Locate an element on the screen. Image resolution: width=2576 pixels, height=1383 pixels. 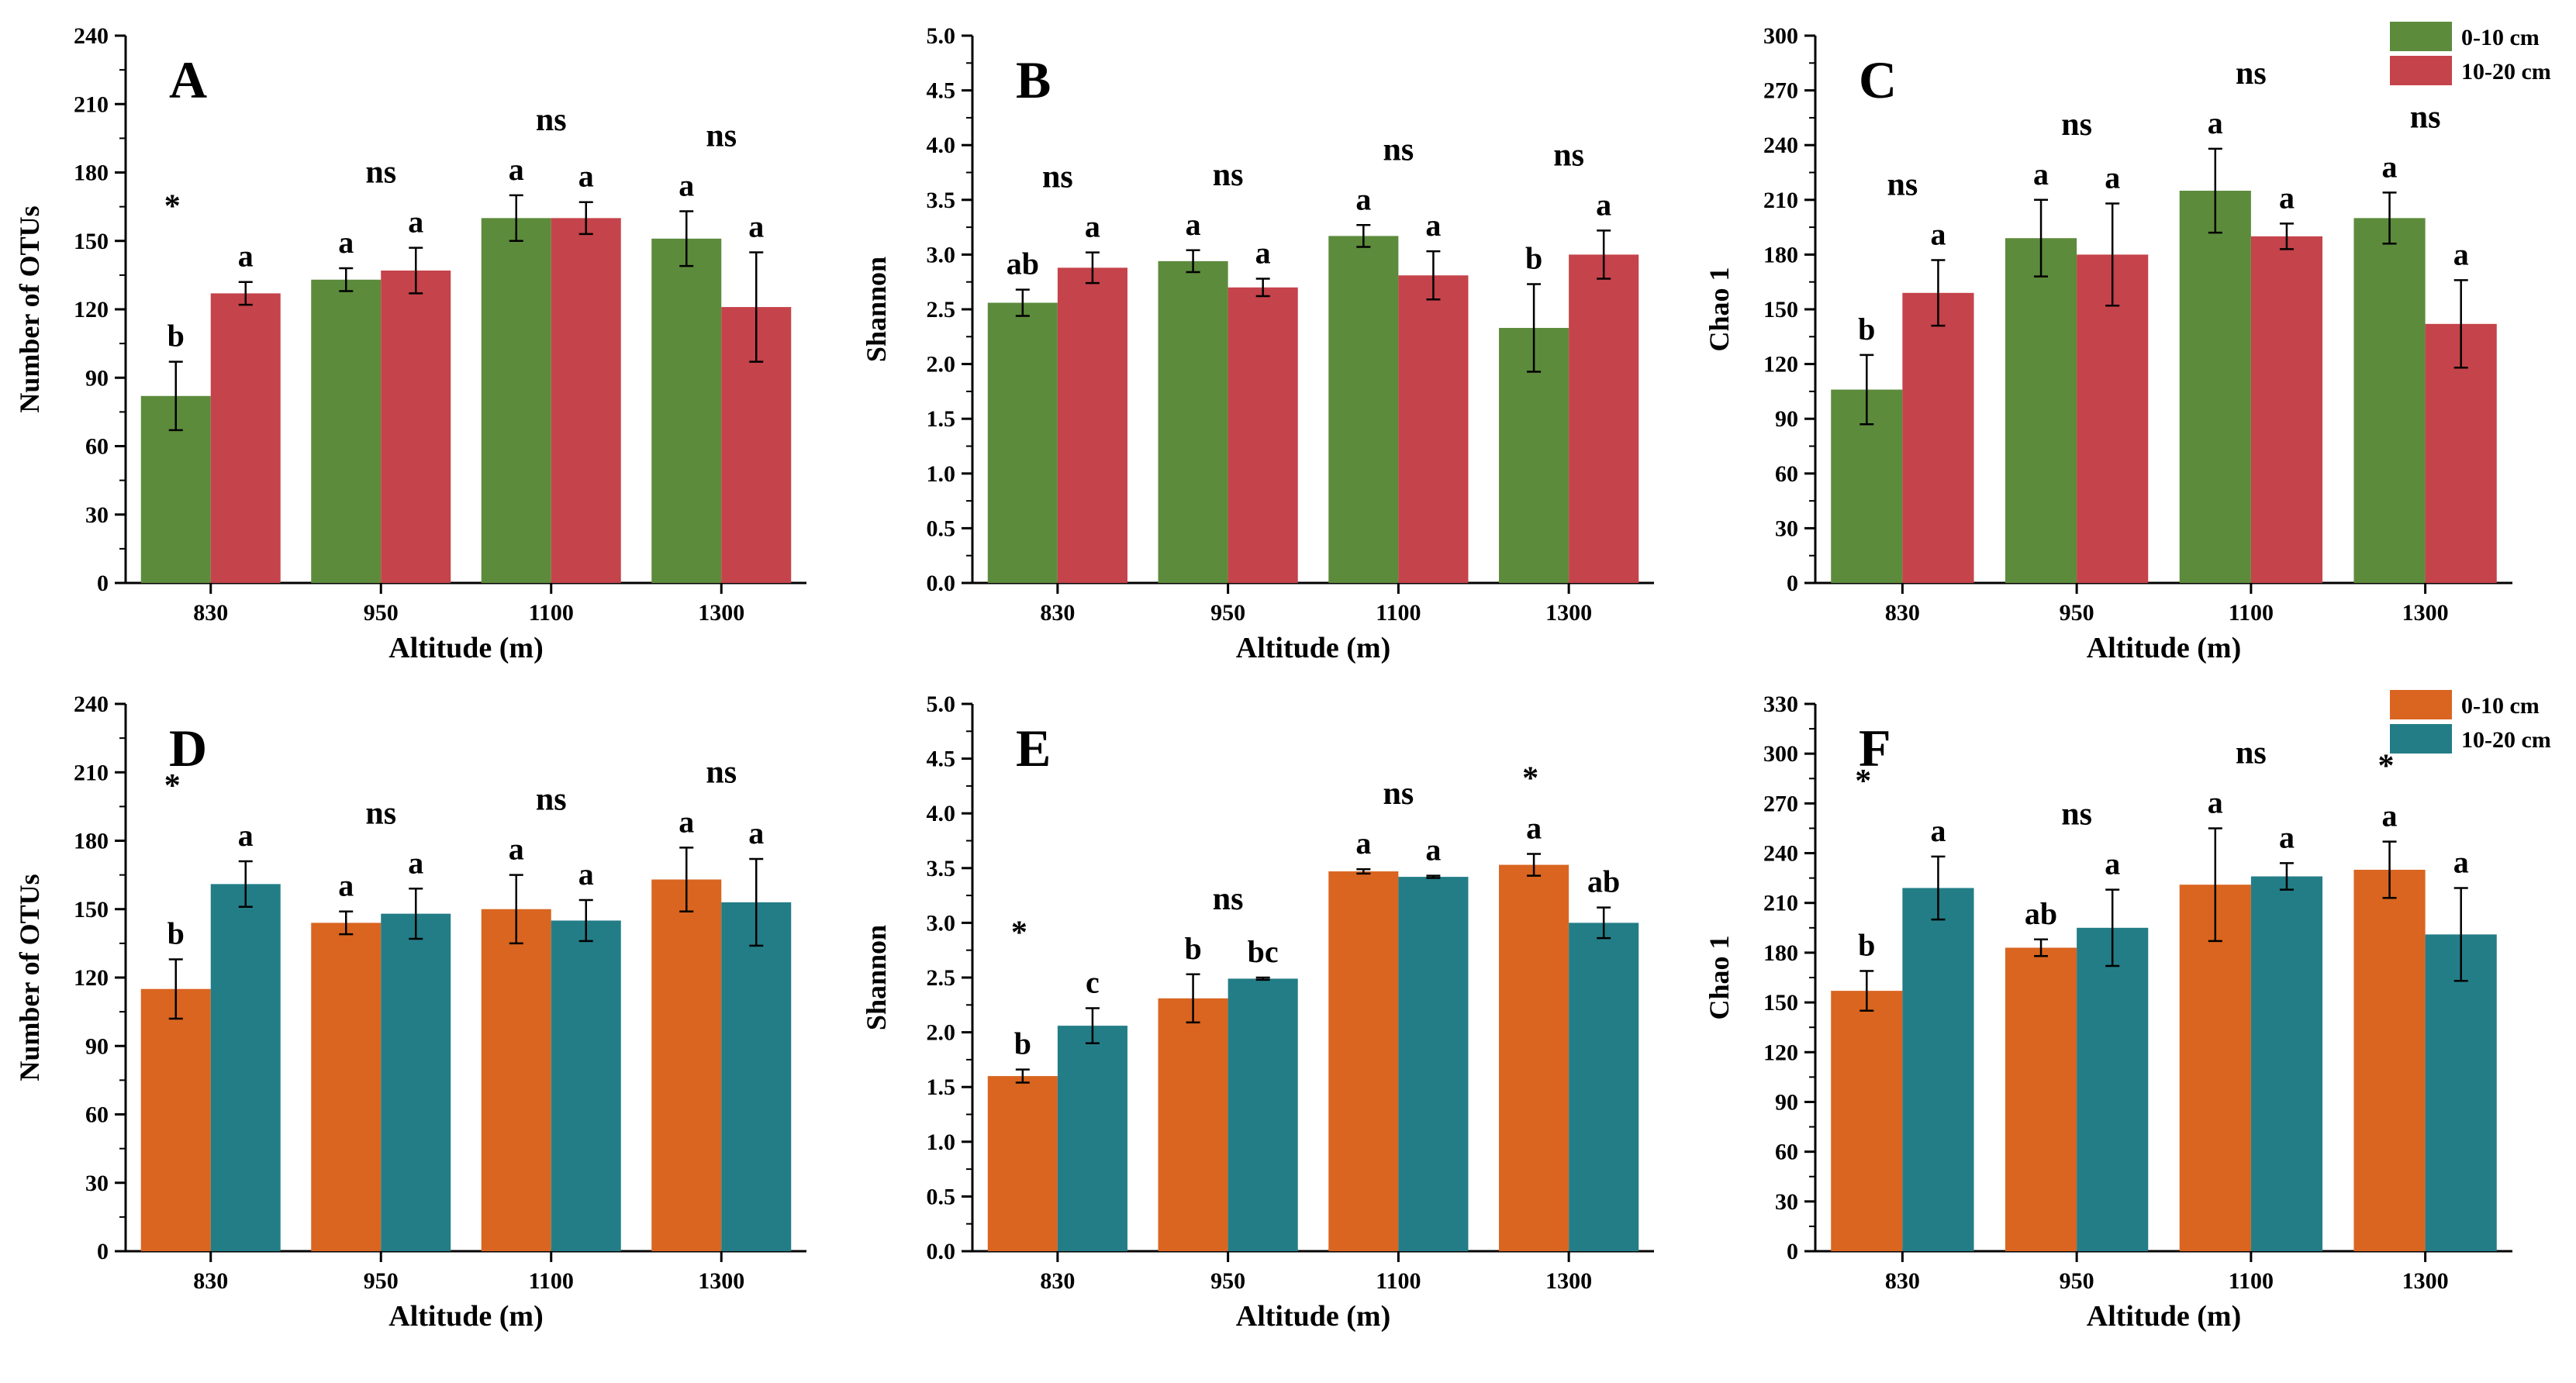
panel-letter: F is located at coordinates (1875, 748).